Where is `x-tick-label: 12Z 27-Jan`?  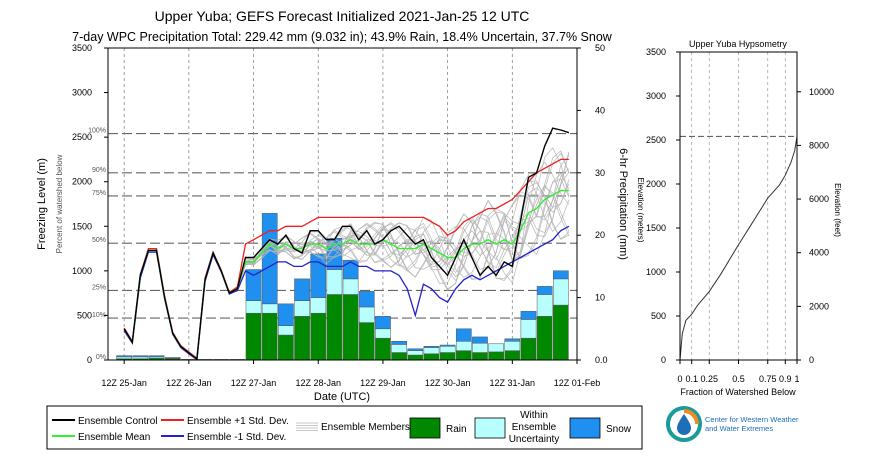
x-tick-label: 12Z 27-Jan is located at coordinates (254, 383).